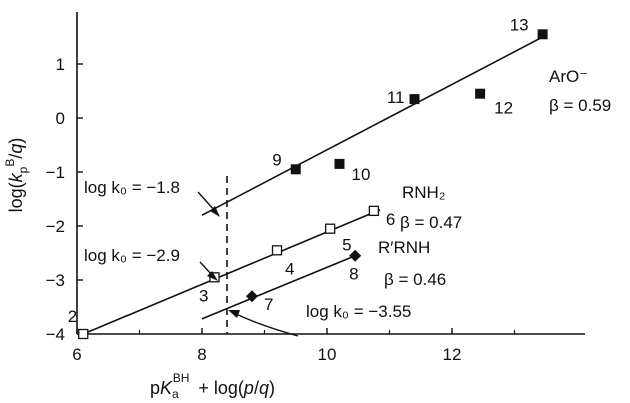 The image size is (630, 403). Describe the element at coordinates (396, 97) in the screenshot. I see `point-label-11: 11` at that location.